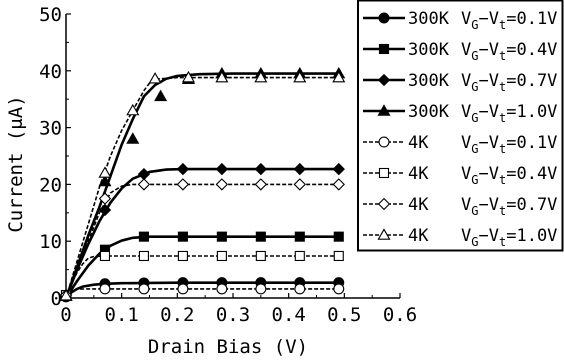  Describe the element at coordinates (460, 51) in the screenshot. I see `legend-entry: 300K VG−Vt=0.4V` at that location.